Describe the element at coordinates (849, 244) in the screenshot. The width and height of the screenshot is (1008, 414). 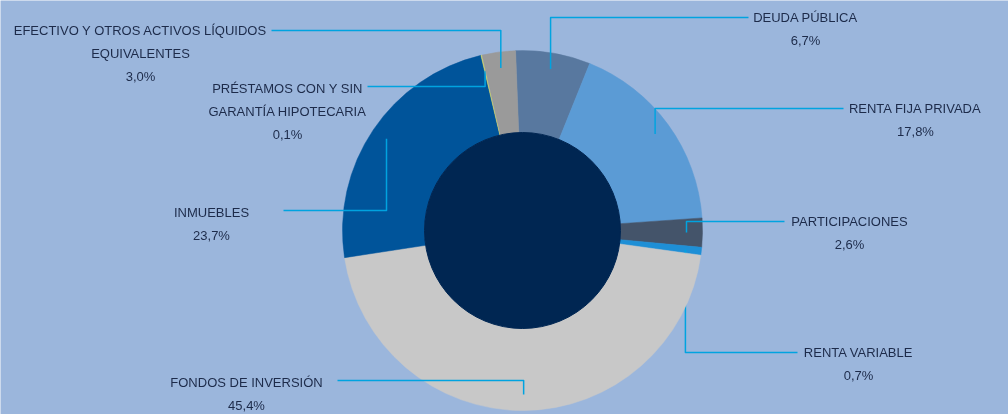
I see `data-label: 2,6%` at that location.